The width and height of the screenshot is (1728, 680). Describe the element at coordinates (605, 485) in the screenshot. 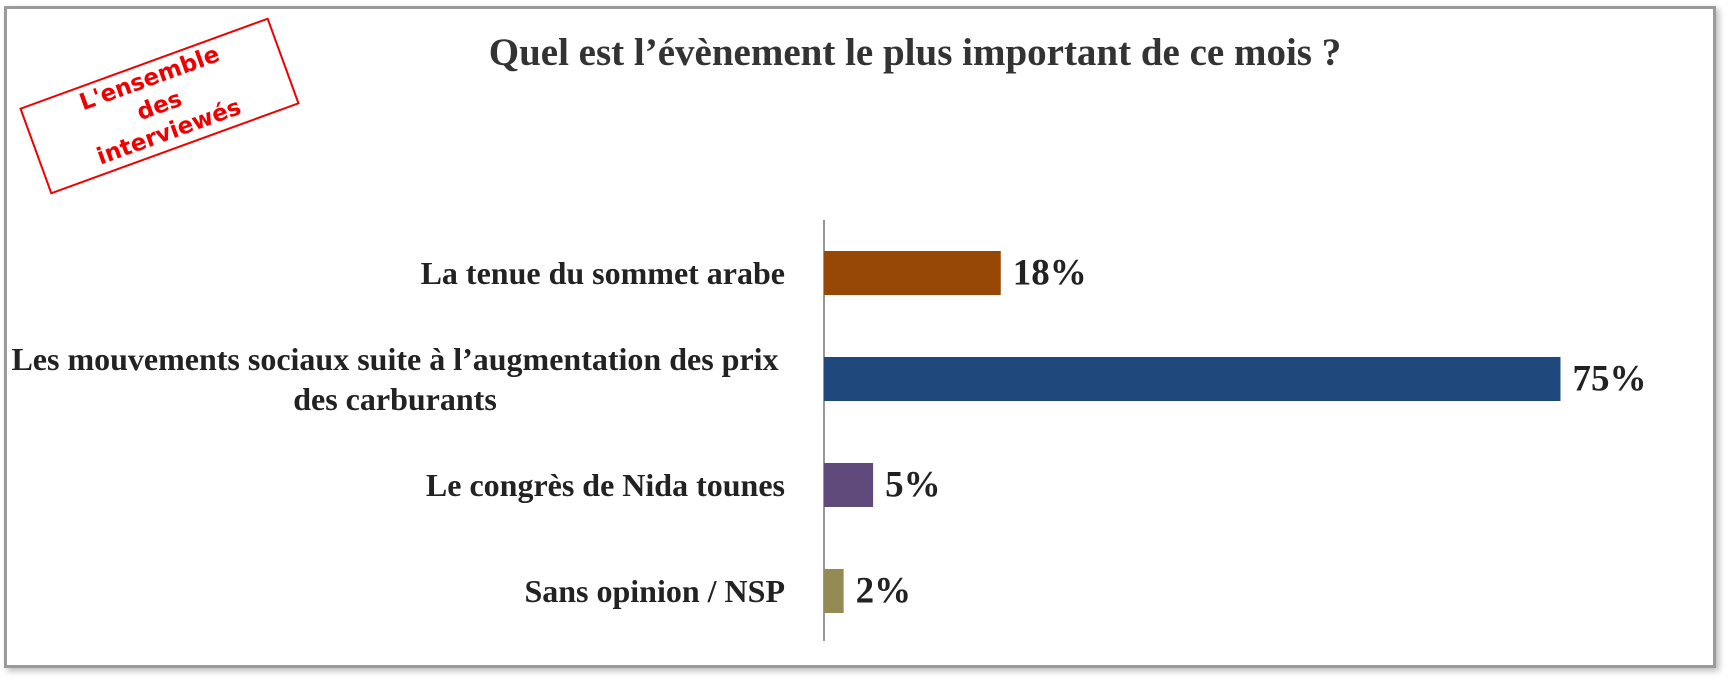

I see `category-label: Le congrès de Nida tounes` at that location.